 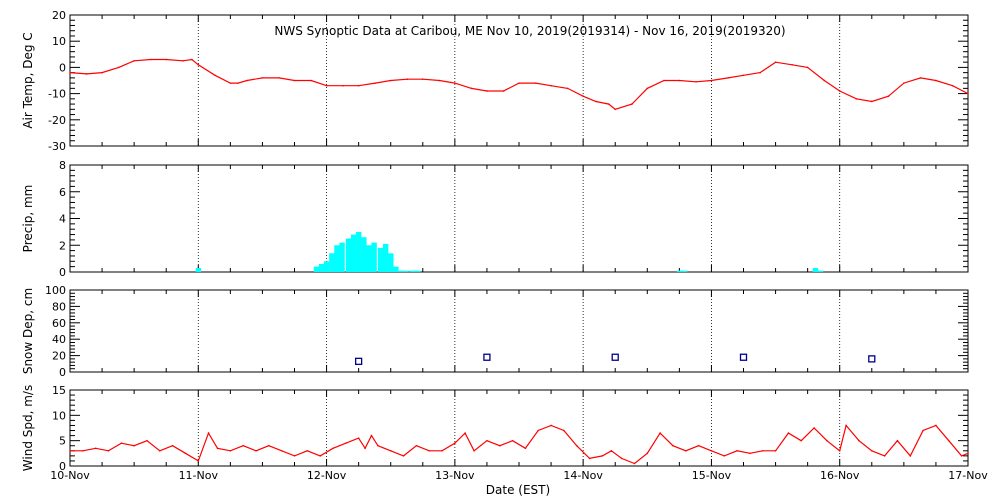 What do you see at coordinates (59, 306) in the screenshot?
I see `y-tick-label: 80` at bounding box center [59, 306].